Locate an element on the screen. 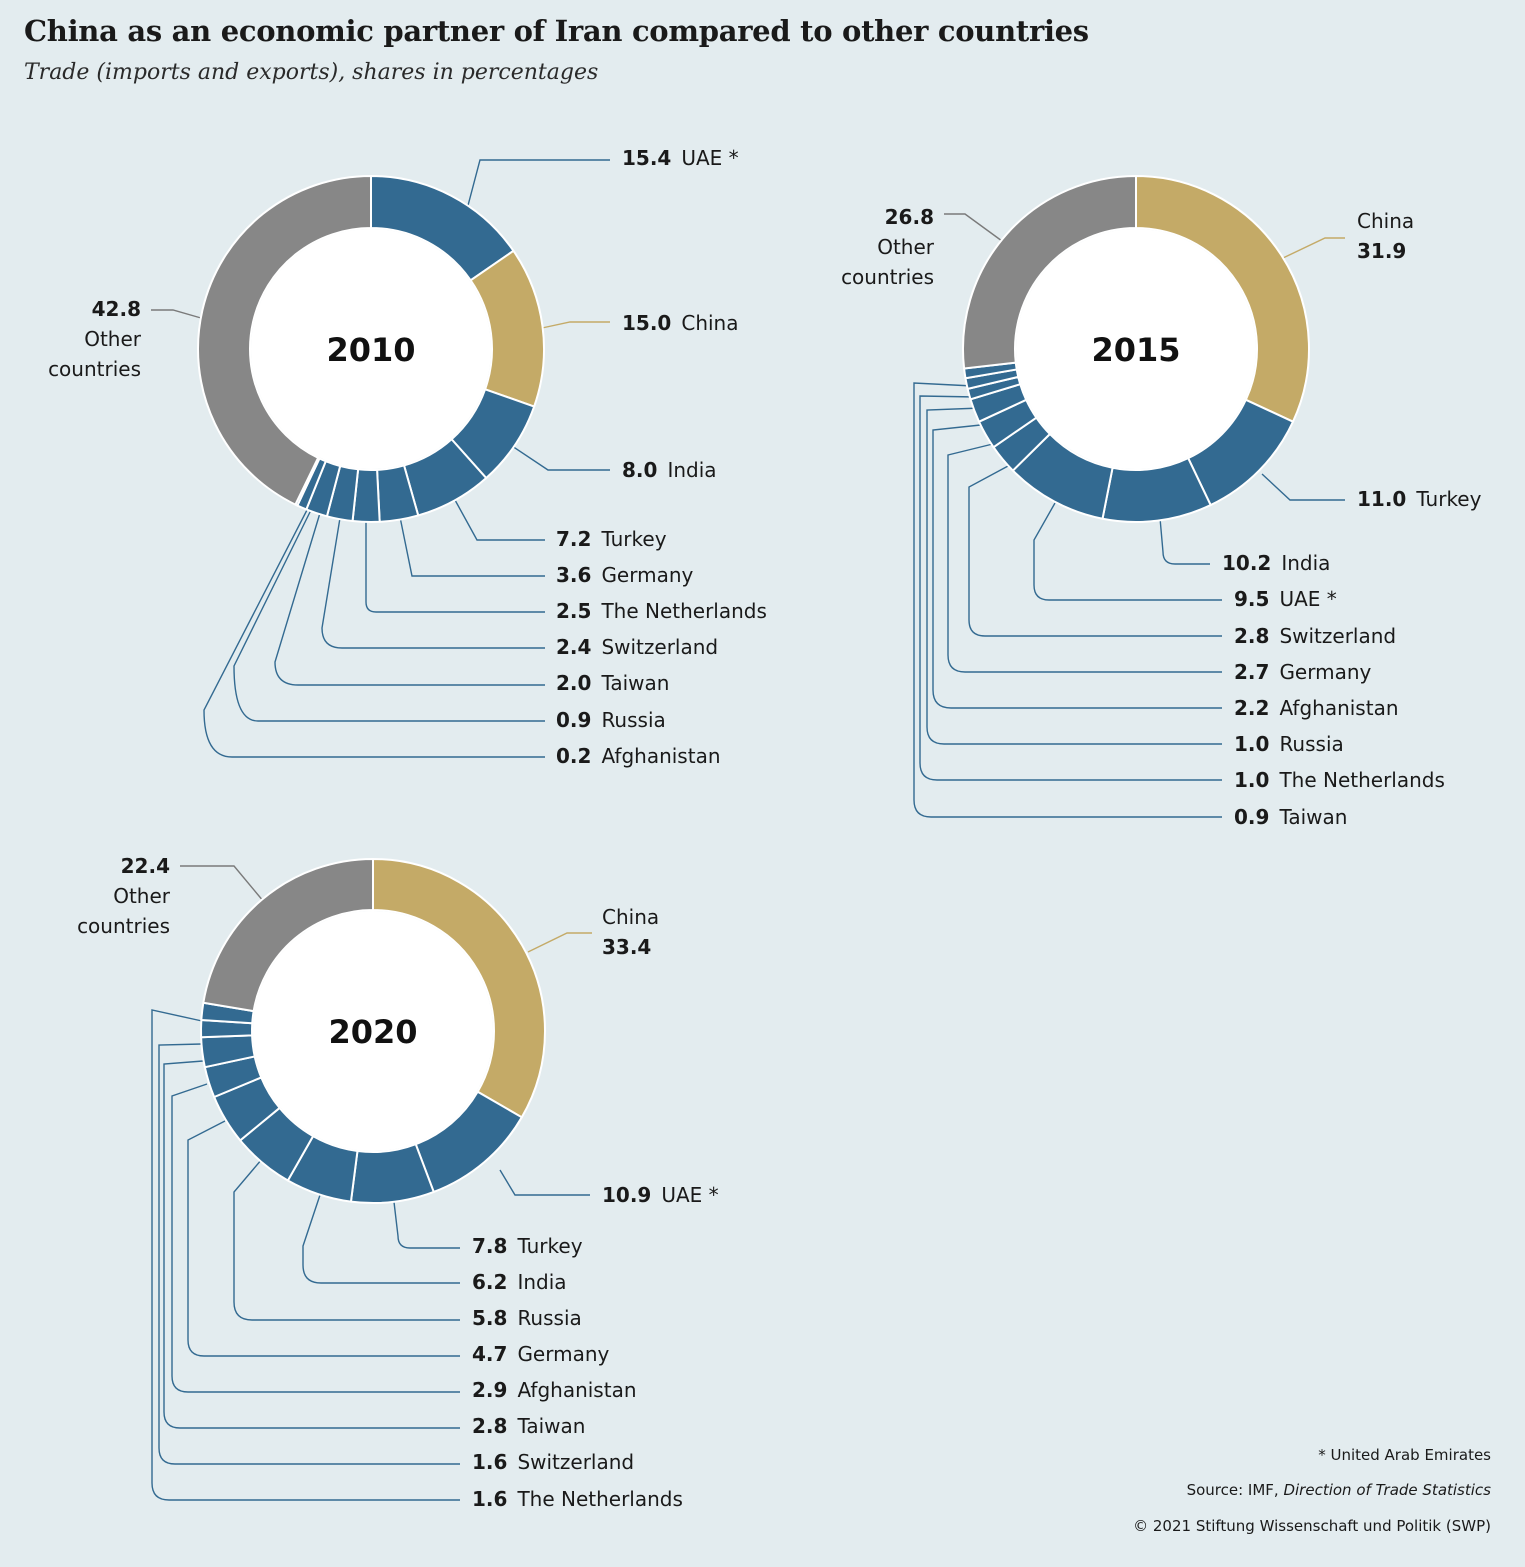 The width and height of the screenshot is (1525, 1567). data-label-turkey: 7.2 Turkey is located at coordinates (611, 539).